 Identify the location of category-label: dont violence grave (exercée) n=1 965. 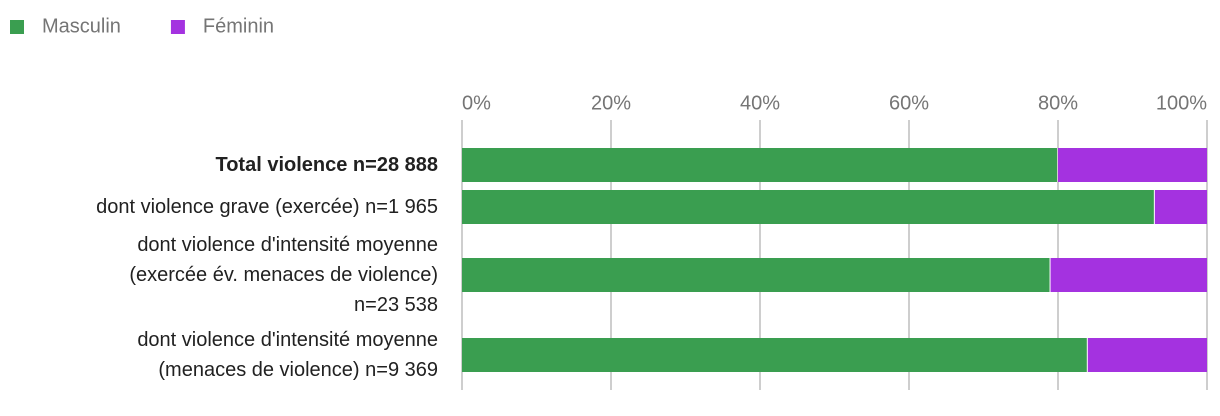
(267, 207).